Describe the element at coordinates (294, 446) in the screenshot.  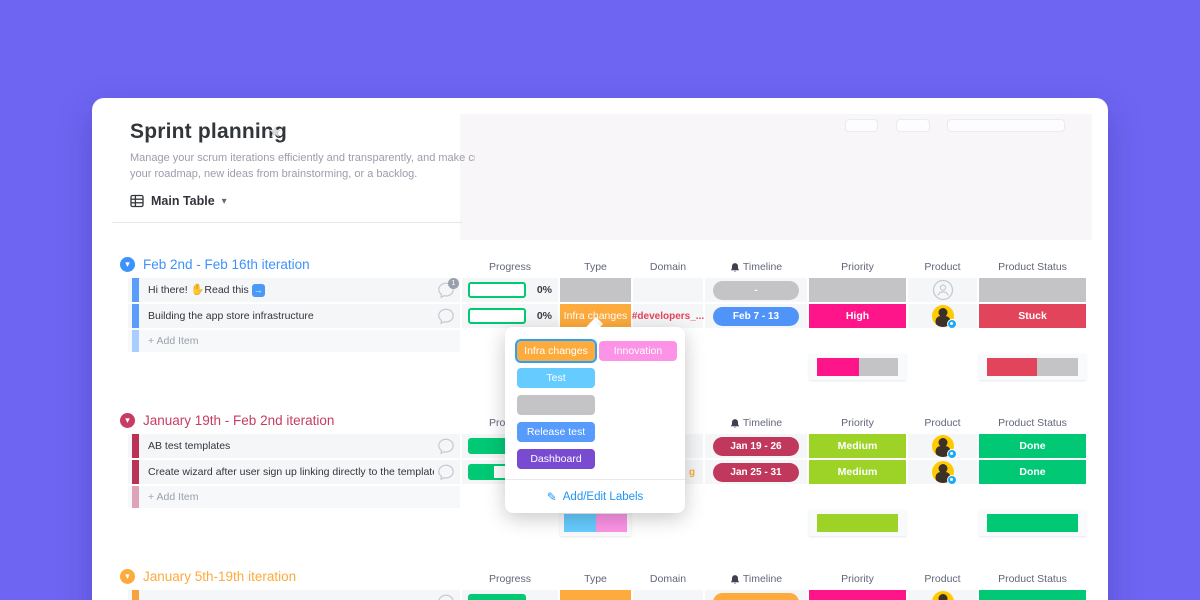
I see `item-name-cell: AB test templates` at that location.